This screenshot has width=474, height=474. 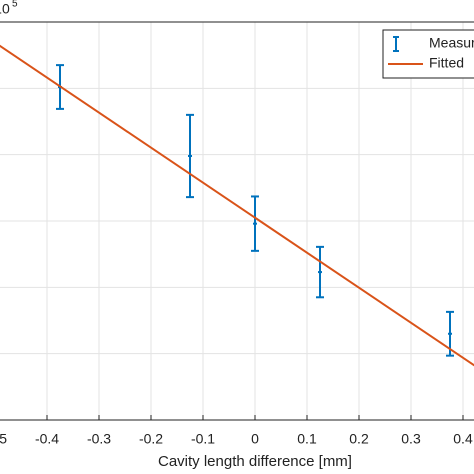 What do you see at coordinates (451, 43) in the screenshot?
I see `legend-label: Measured` at bounding box center [451, 43].